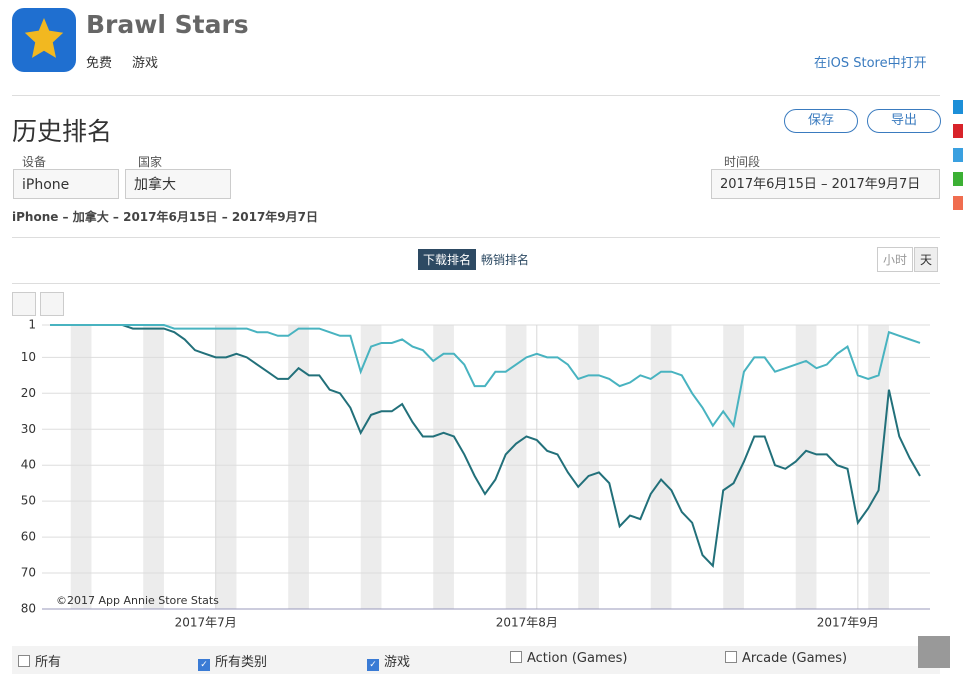 The width and height of the screenshot is (963, 678). I want to click on y-tick-label: 70, so click(28, 573).